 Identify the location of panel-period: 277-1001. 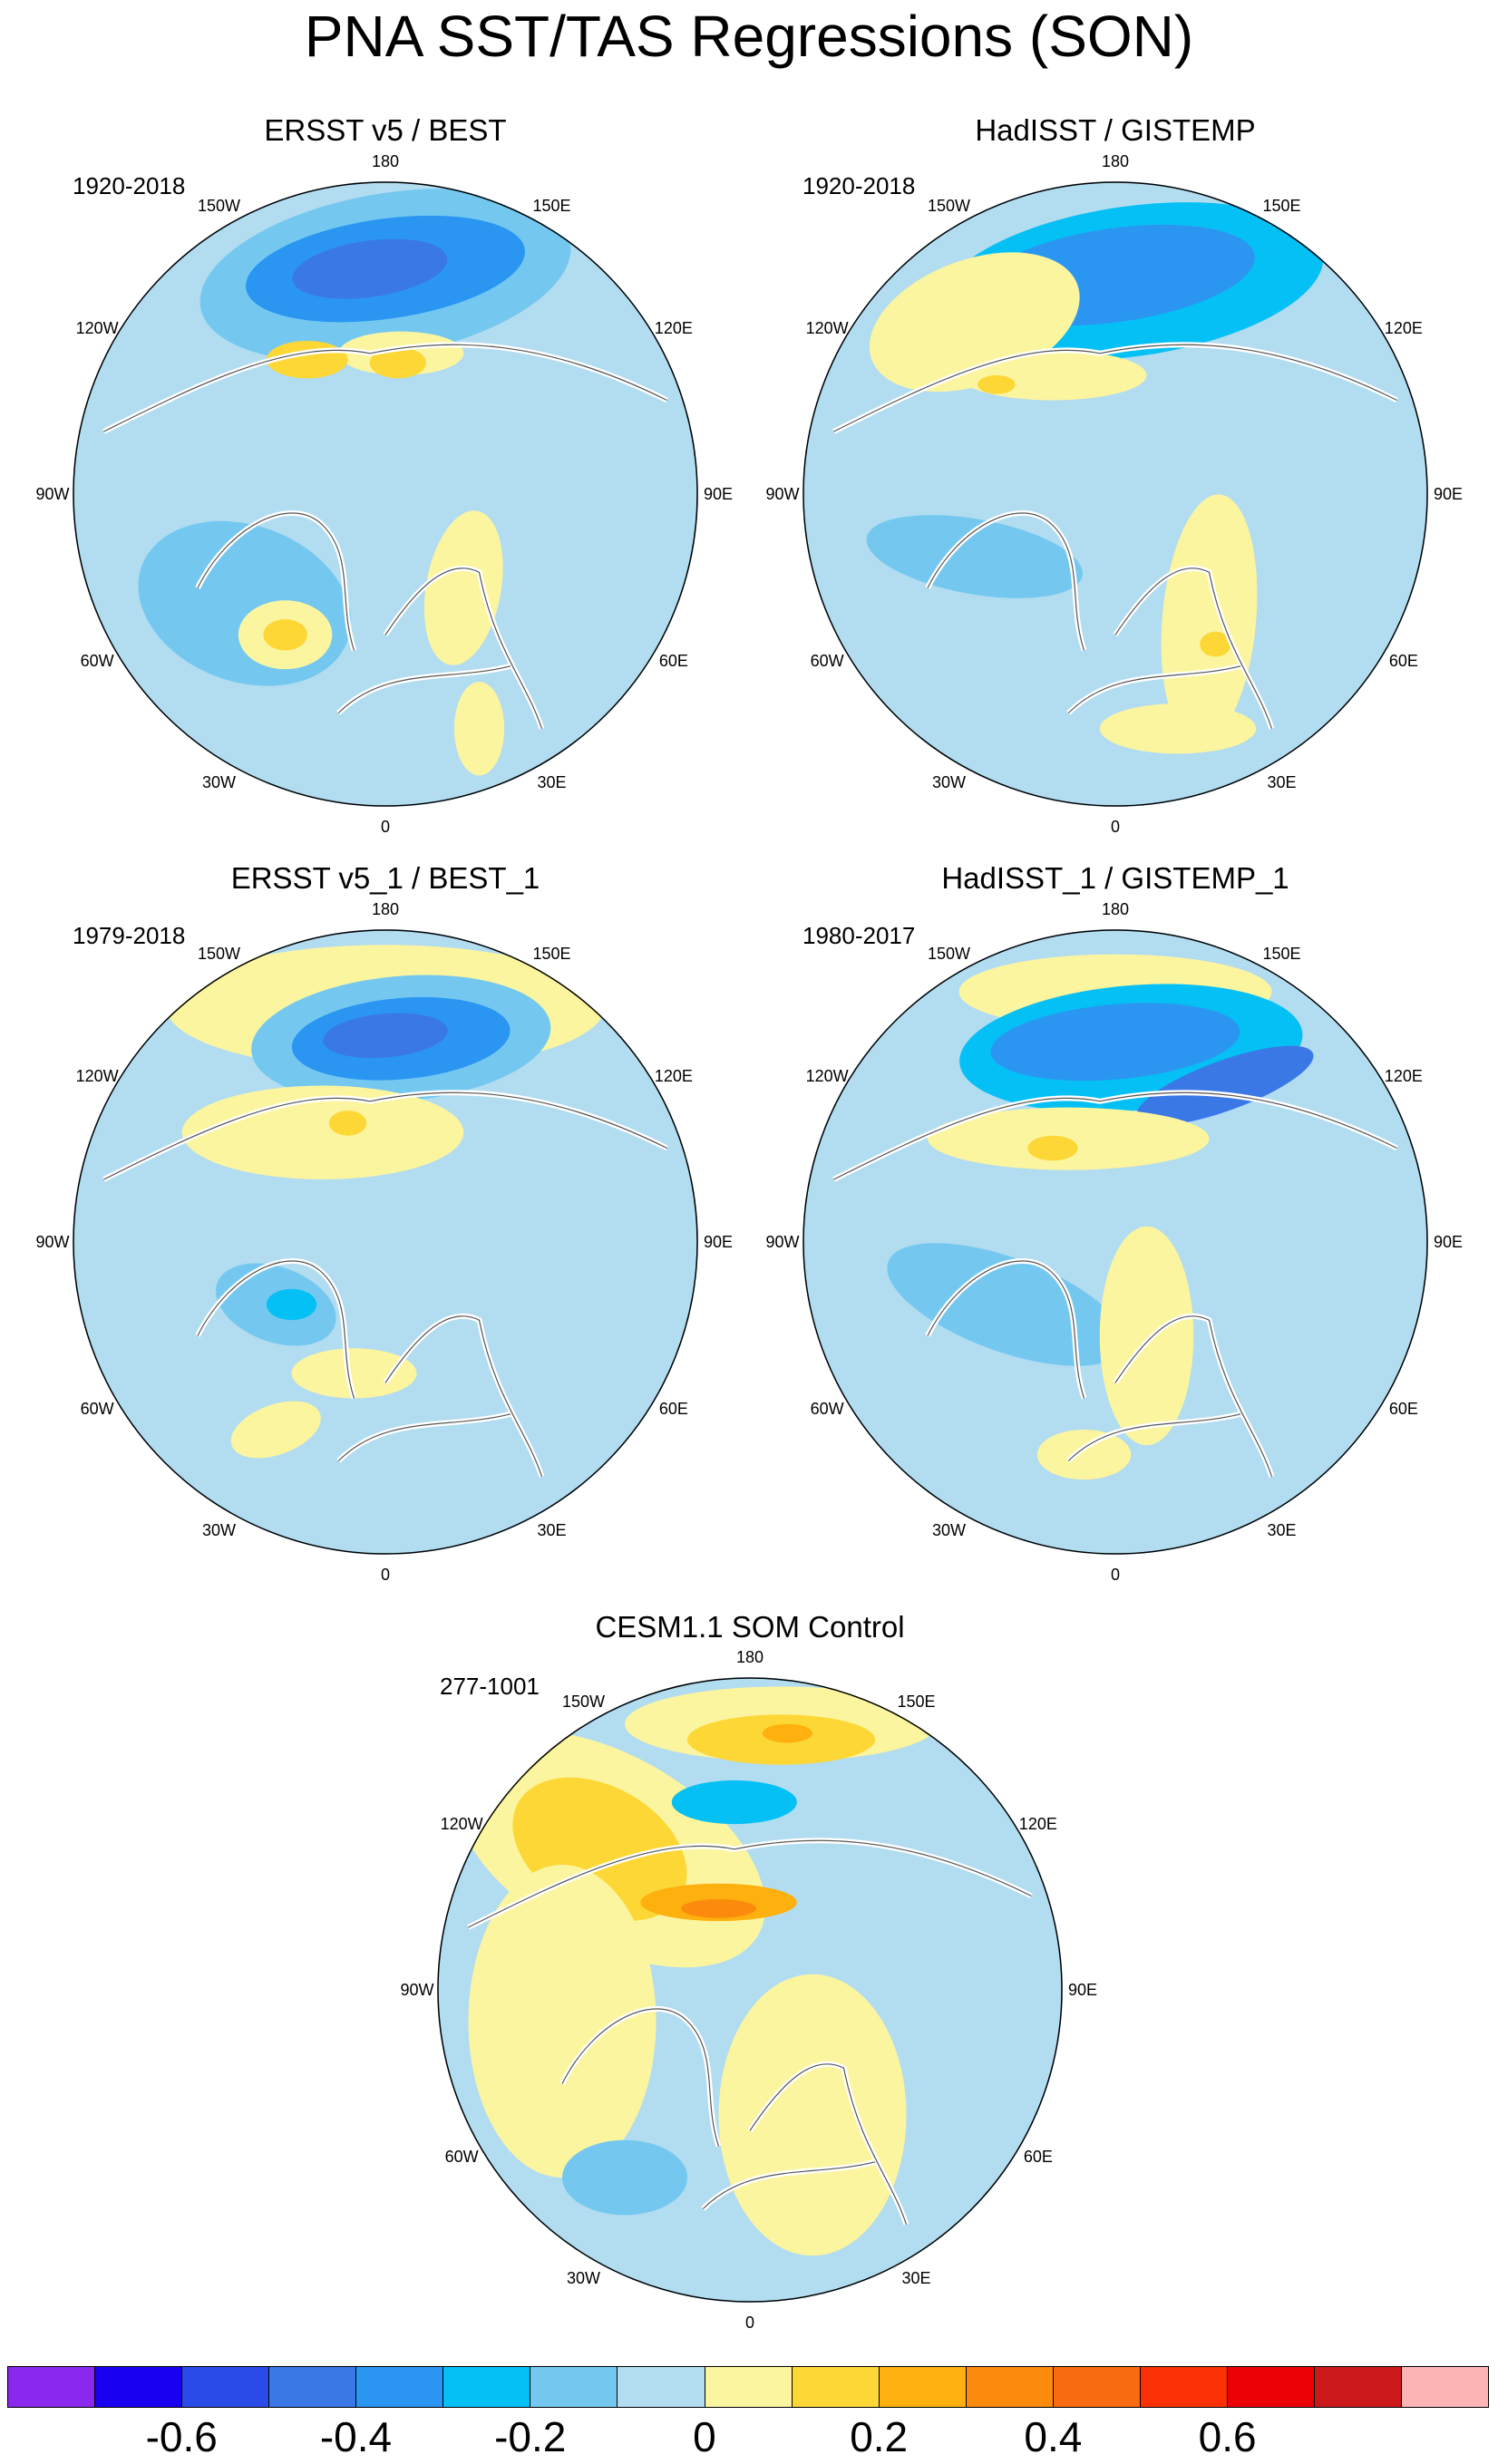
(490, 1686).